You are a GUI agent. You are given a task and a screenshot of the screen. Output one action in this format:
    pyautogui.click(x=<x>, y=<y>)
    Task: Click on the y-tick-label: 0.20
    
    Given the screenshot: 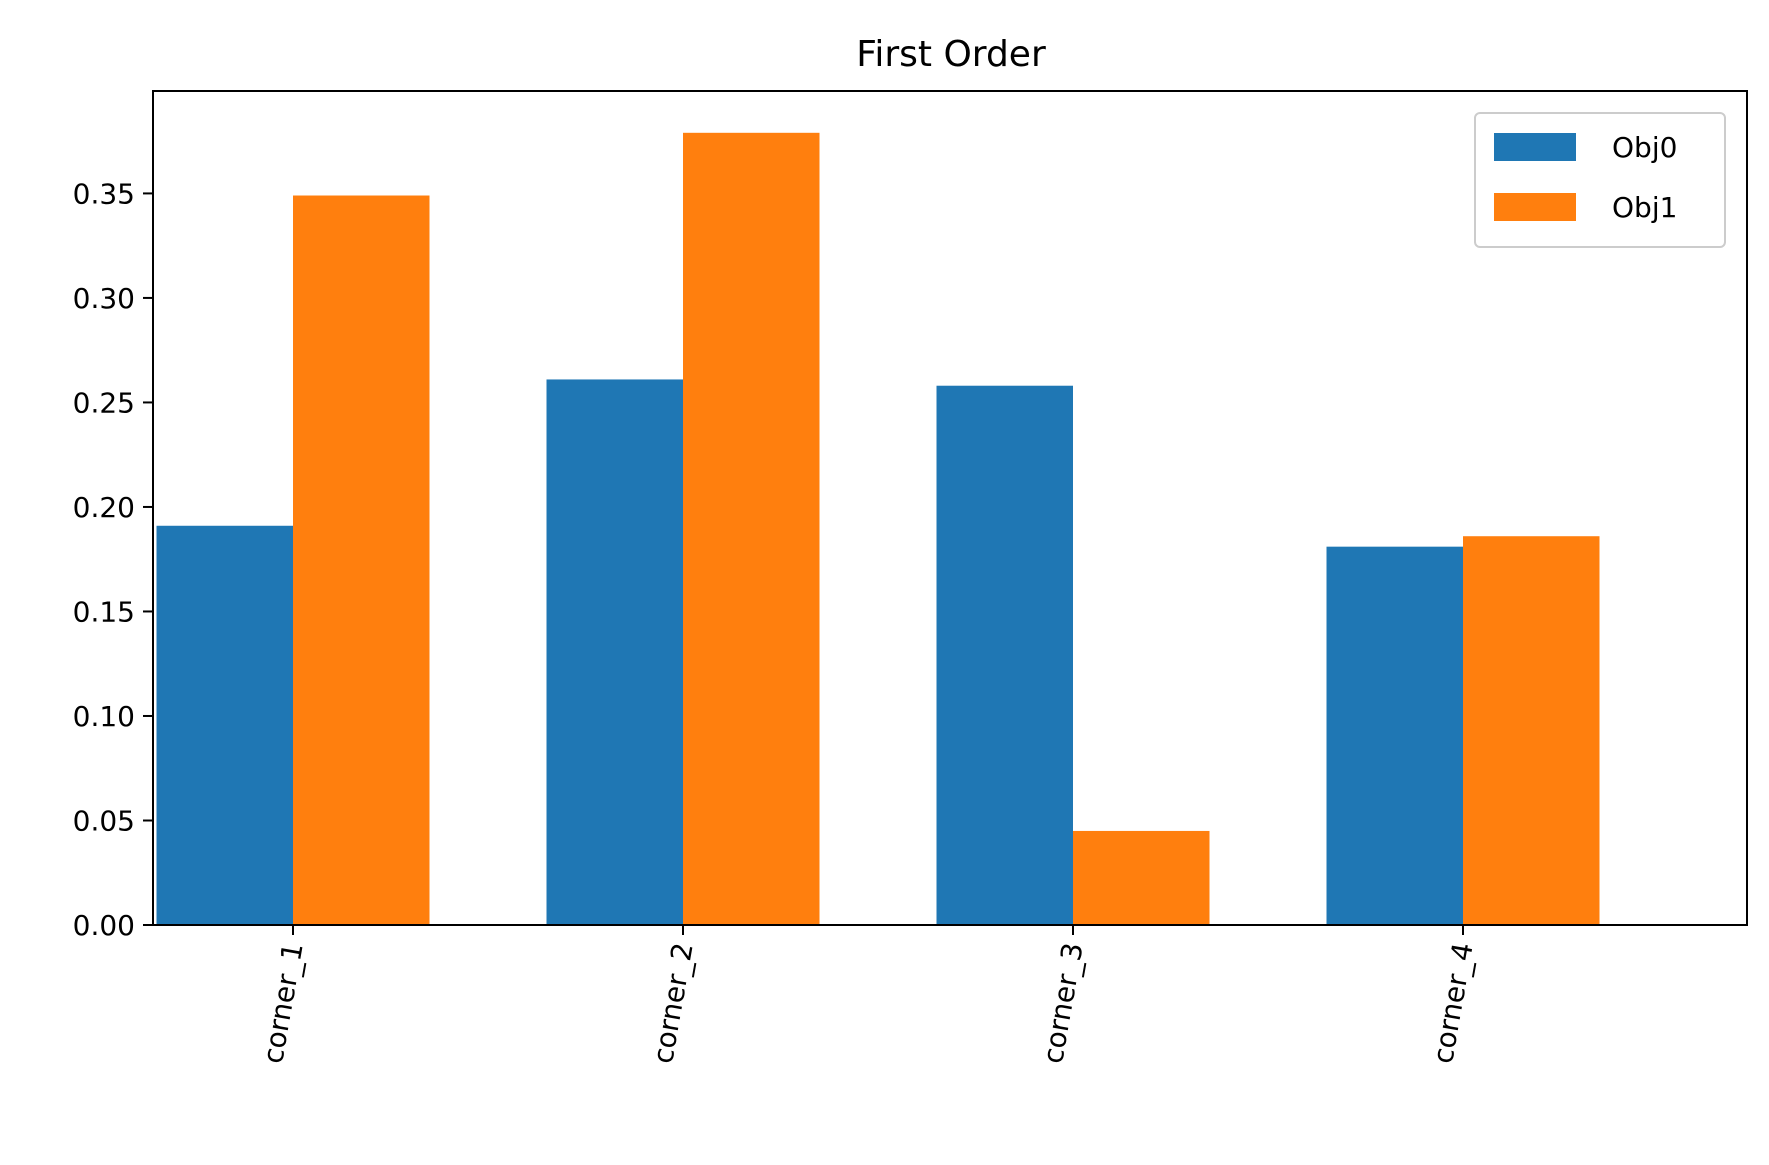 What is the action you would take?
    pyautogui.click(x=104, y=507)
    